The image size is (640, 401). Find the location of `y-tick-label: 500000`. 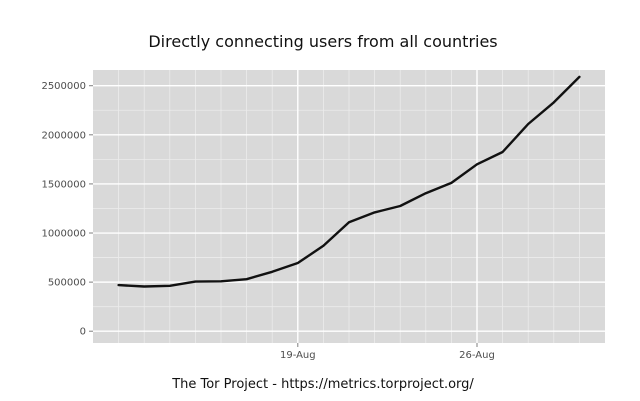

y-tick-label: 500000 is located at coordinates (67, 283).